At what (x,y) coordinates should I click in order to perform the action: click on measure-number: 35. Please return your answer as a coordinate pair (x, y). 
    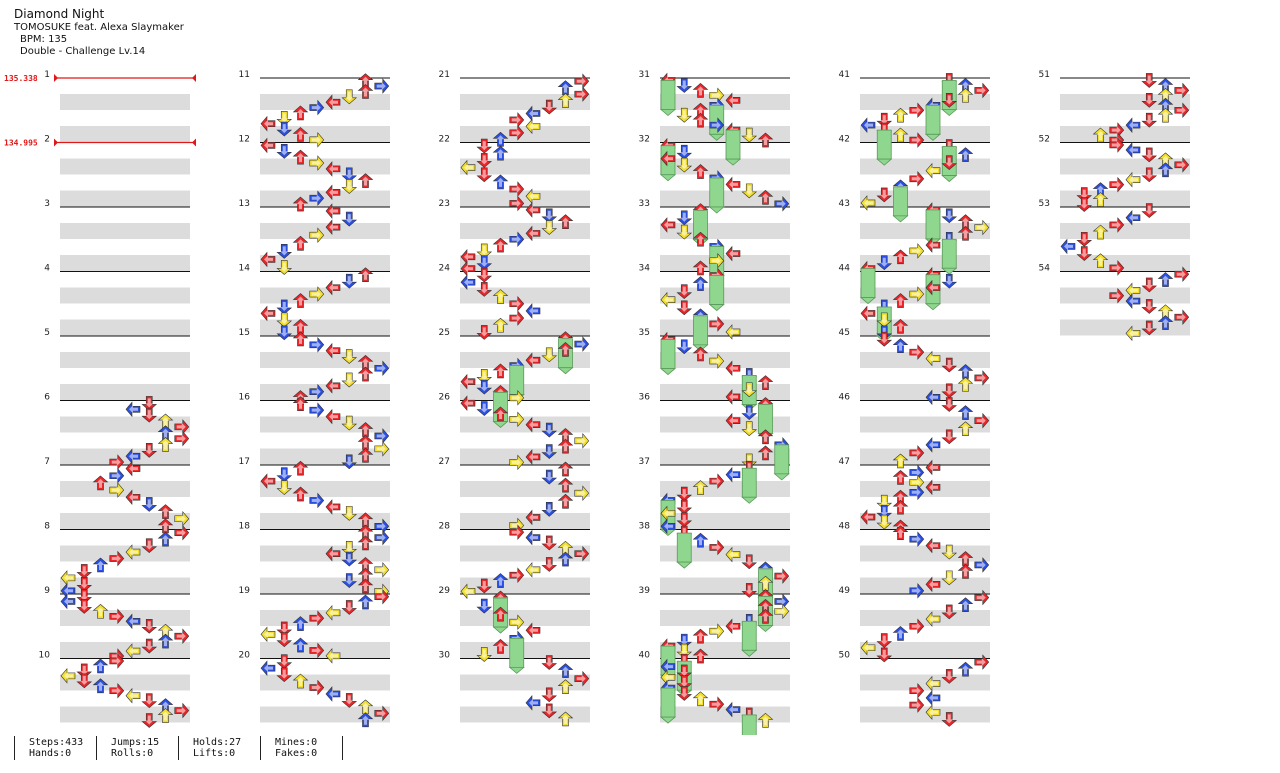
    Looking at the image, I should click on (644, 333).